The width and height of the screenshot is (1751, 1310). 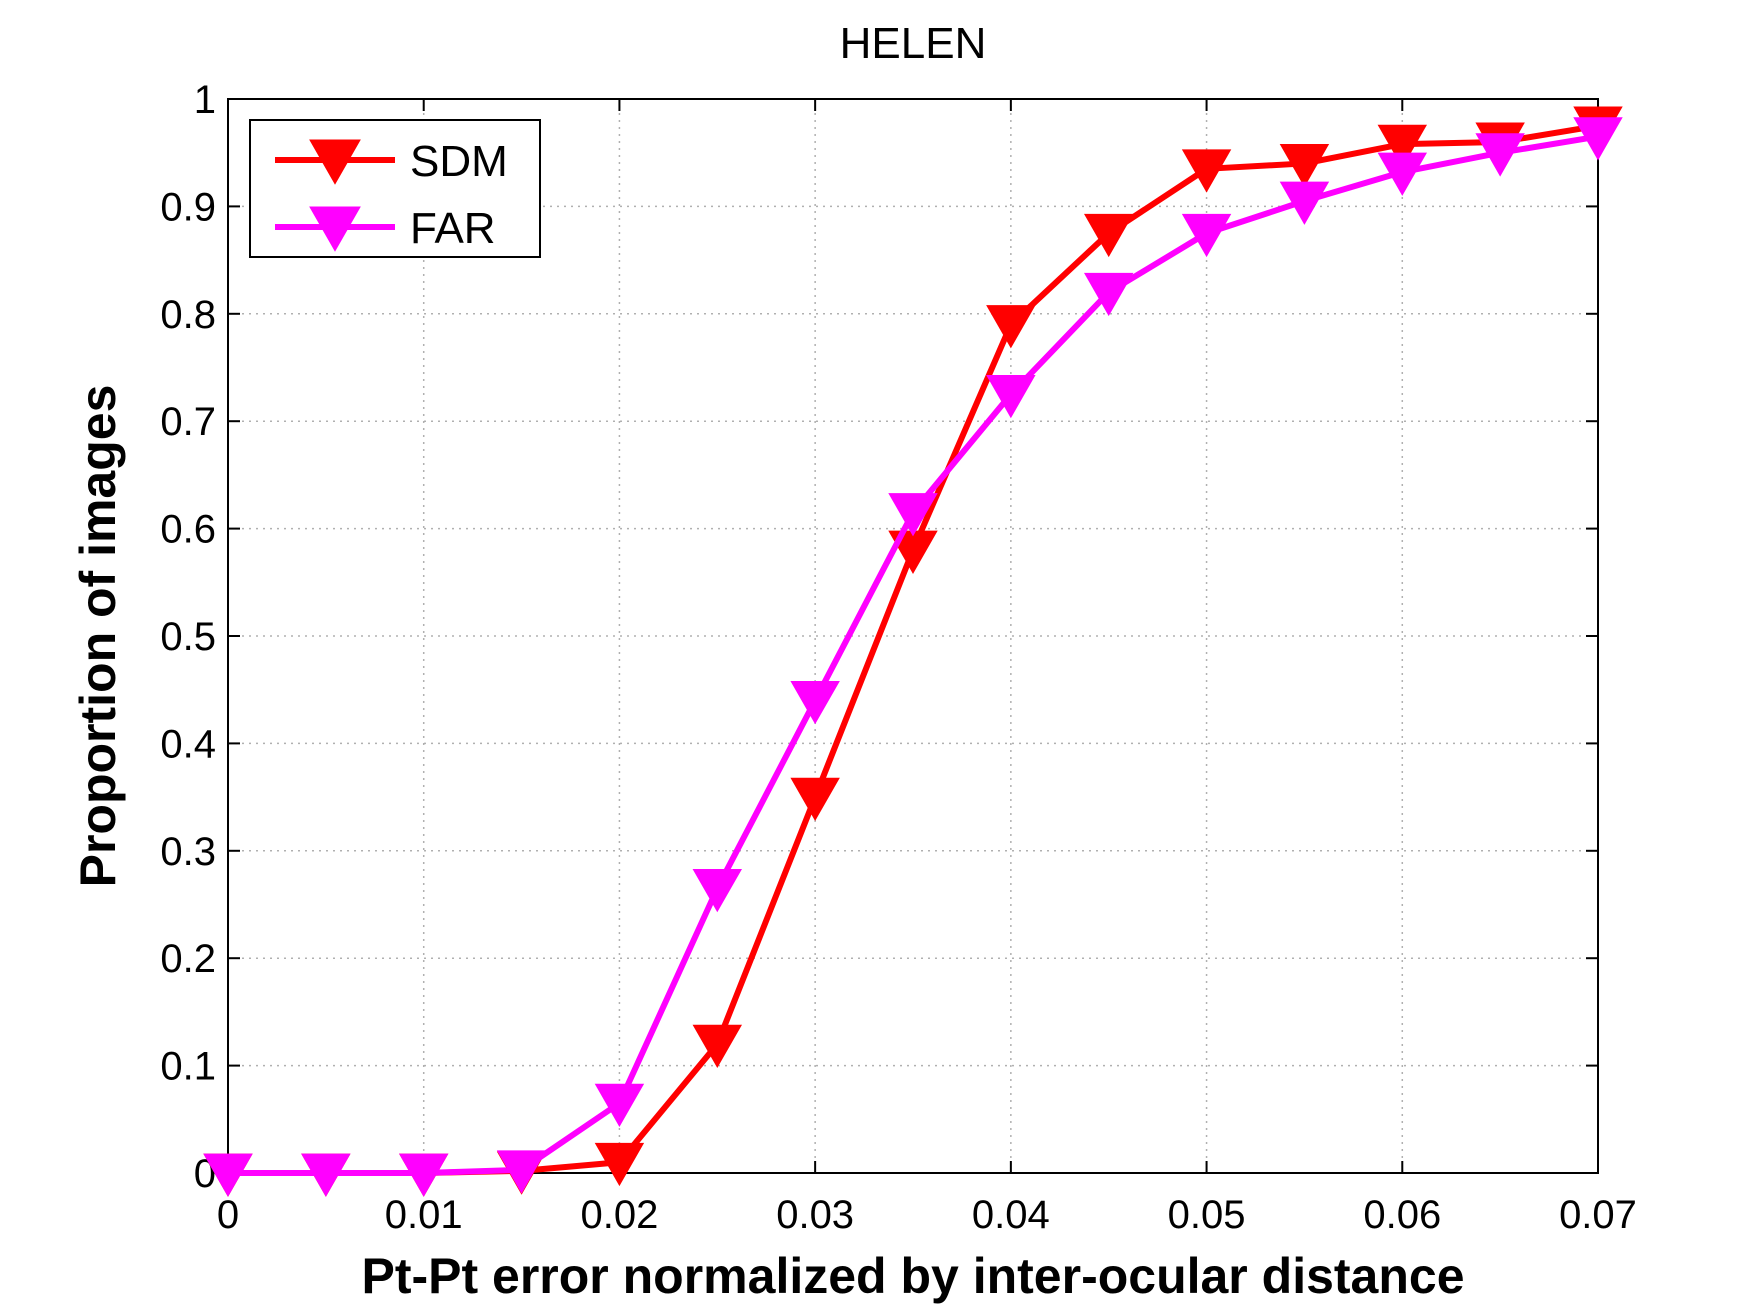 I want to click on x-tick-label: 0.07, so click(x=1598, y=1215).